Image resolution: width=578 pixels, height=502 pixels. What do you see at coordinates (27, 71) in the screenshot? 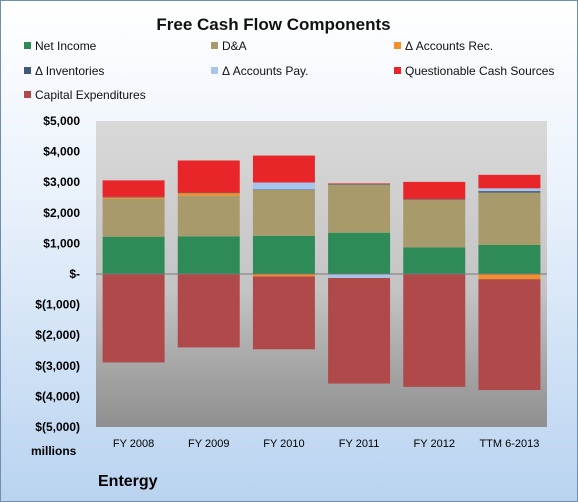
I see `legend-swatch-inventories` at bounding box center [27, 71].